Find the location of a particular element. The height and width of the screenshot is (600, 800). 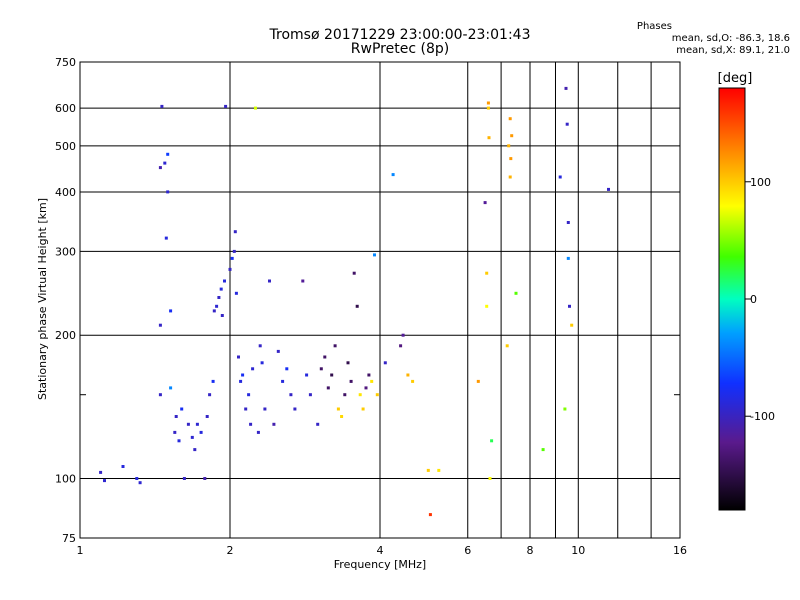

colorbar is located at coordinates (732, 299).